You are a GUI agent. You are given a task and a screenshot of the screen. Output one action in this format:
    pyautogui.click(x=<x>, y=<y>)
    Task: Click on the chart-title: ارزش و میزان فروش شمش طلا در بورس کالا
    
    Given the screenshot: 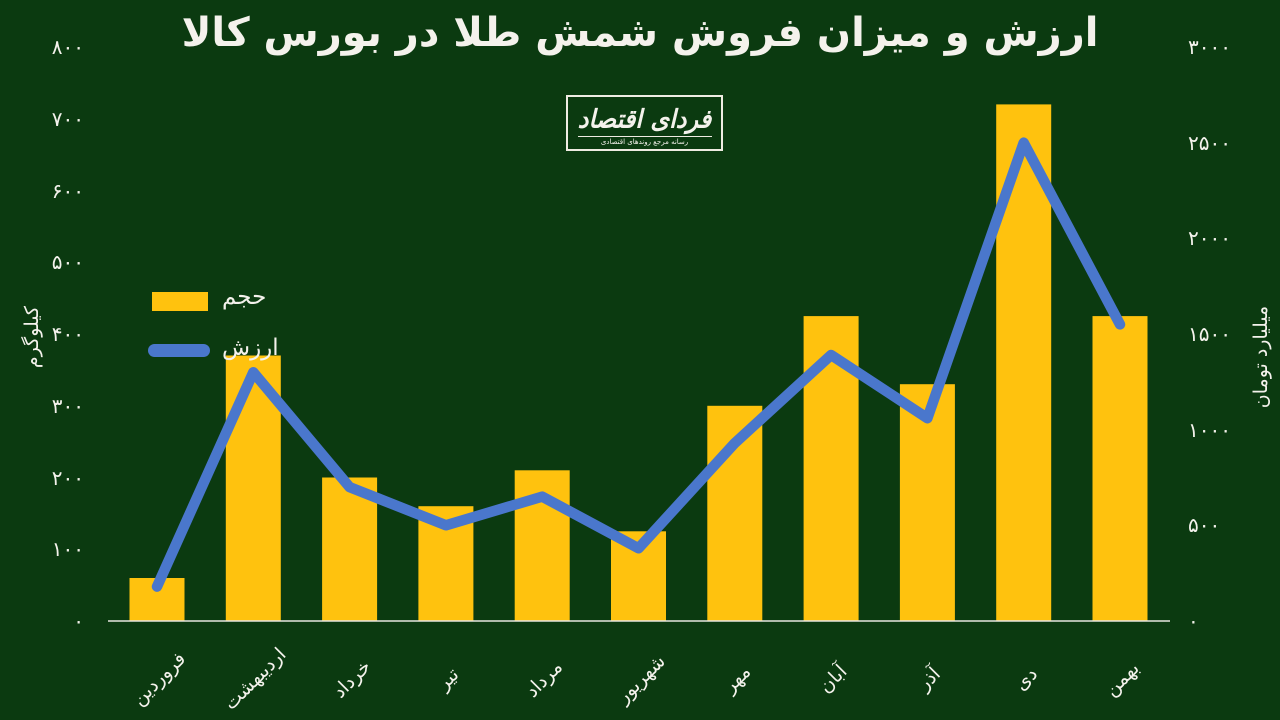 What is the action you would take?
    pyautogui.click(x=640, y=33)
    